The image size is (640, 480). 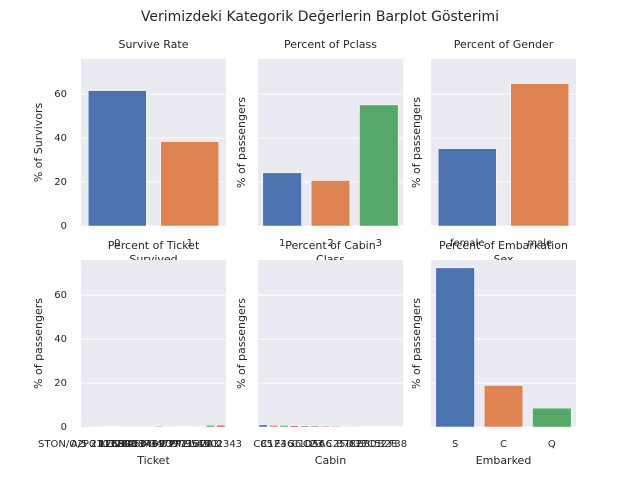 What do you see at coordinates (38, 142) in the screenshot?
I see `y-axis-label: % of Survivors` at bounding box center [38, 142].